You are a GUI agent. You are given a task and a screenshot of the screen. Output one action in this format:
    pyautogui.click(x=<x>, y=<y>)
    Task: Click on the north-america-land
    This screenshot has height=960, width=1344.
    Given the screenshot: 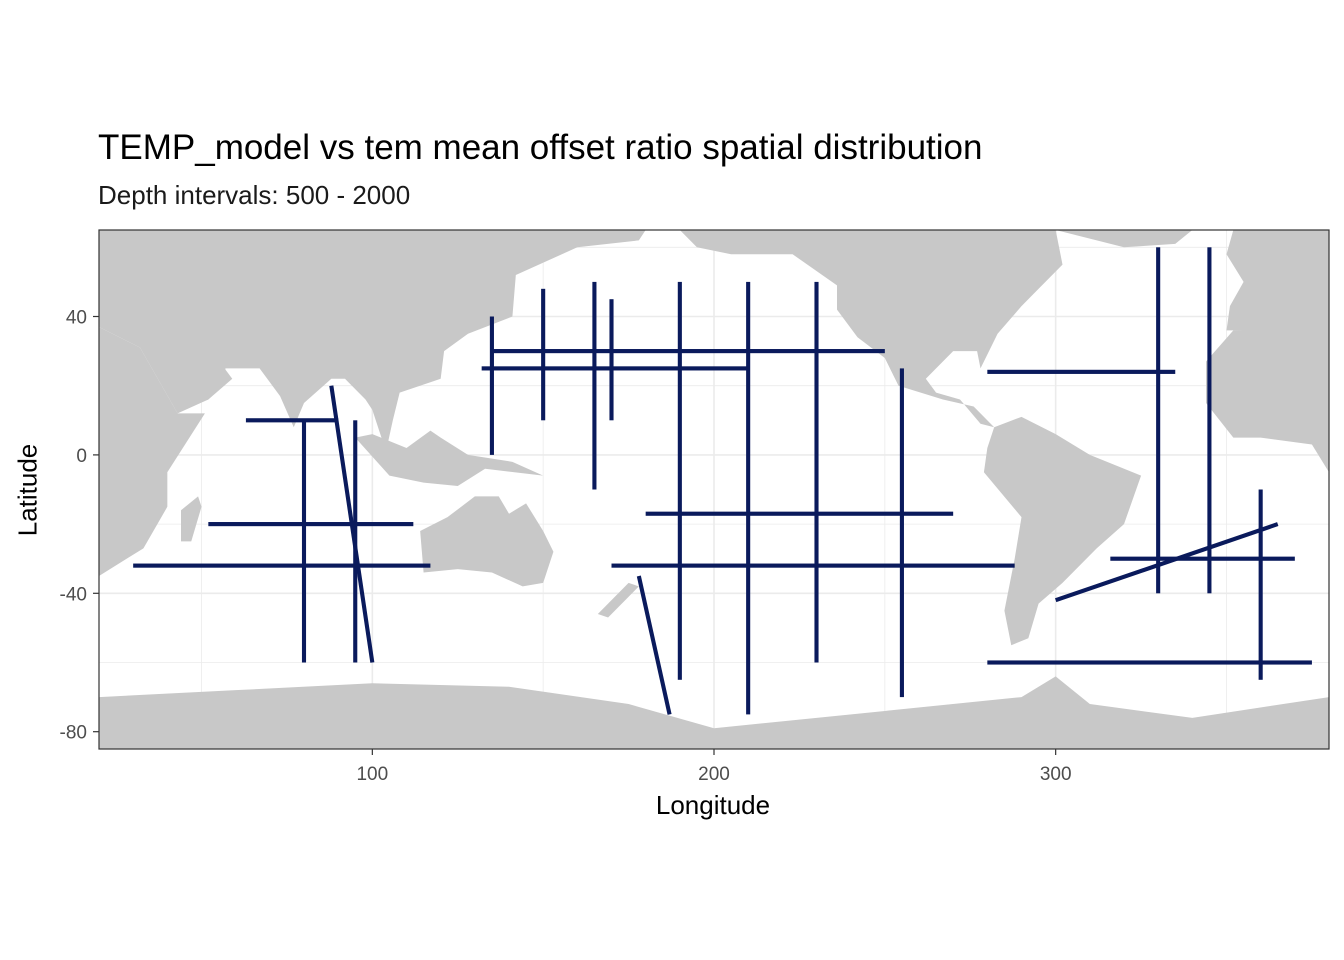 What is the action you would take?
    pyautogui.click(x=871, y=329)
    